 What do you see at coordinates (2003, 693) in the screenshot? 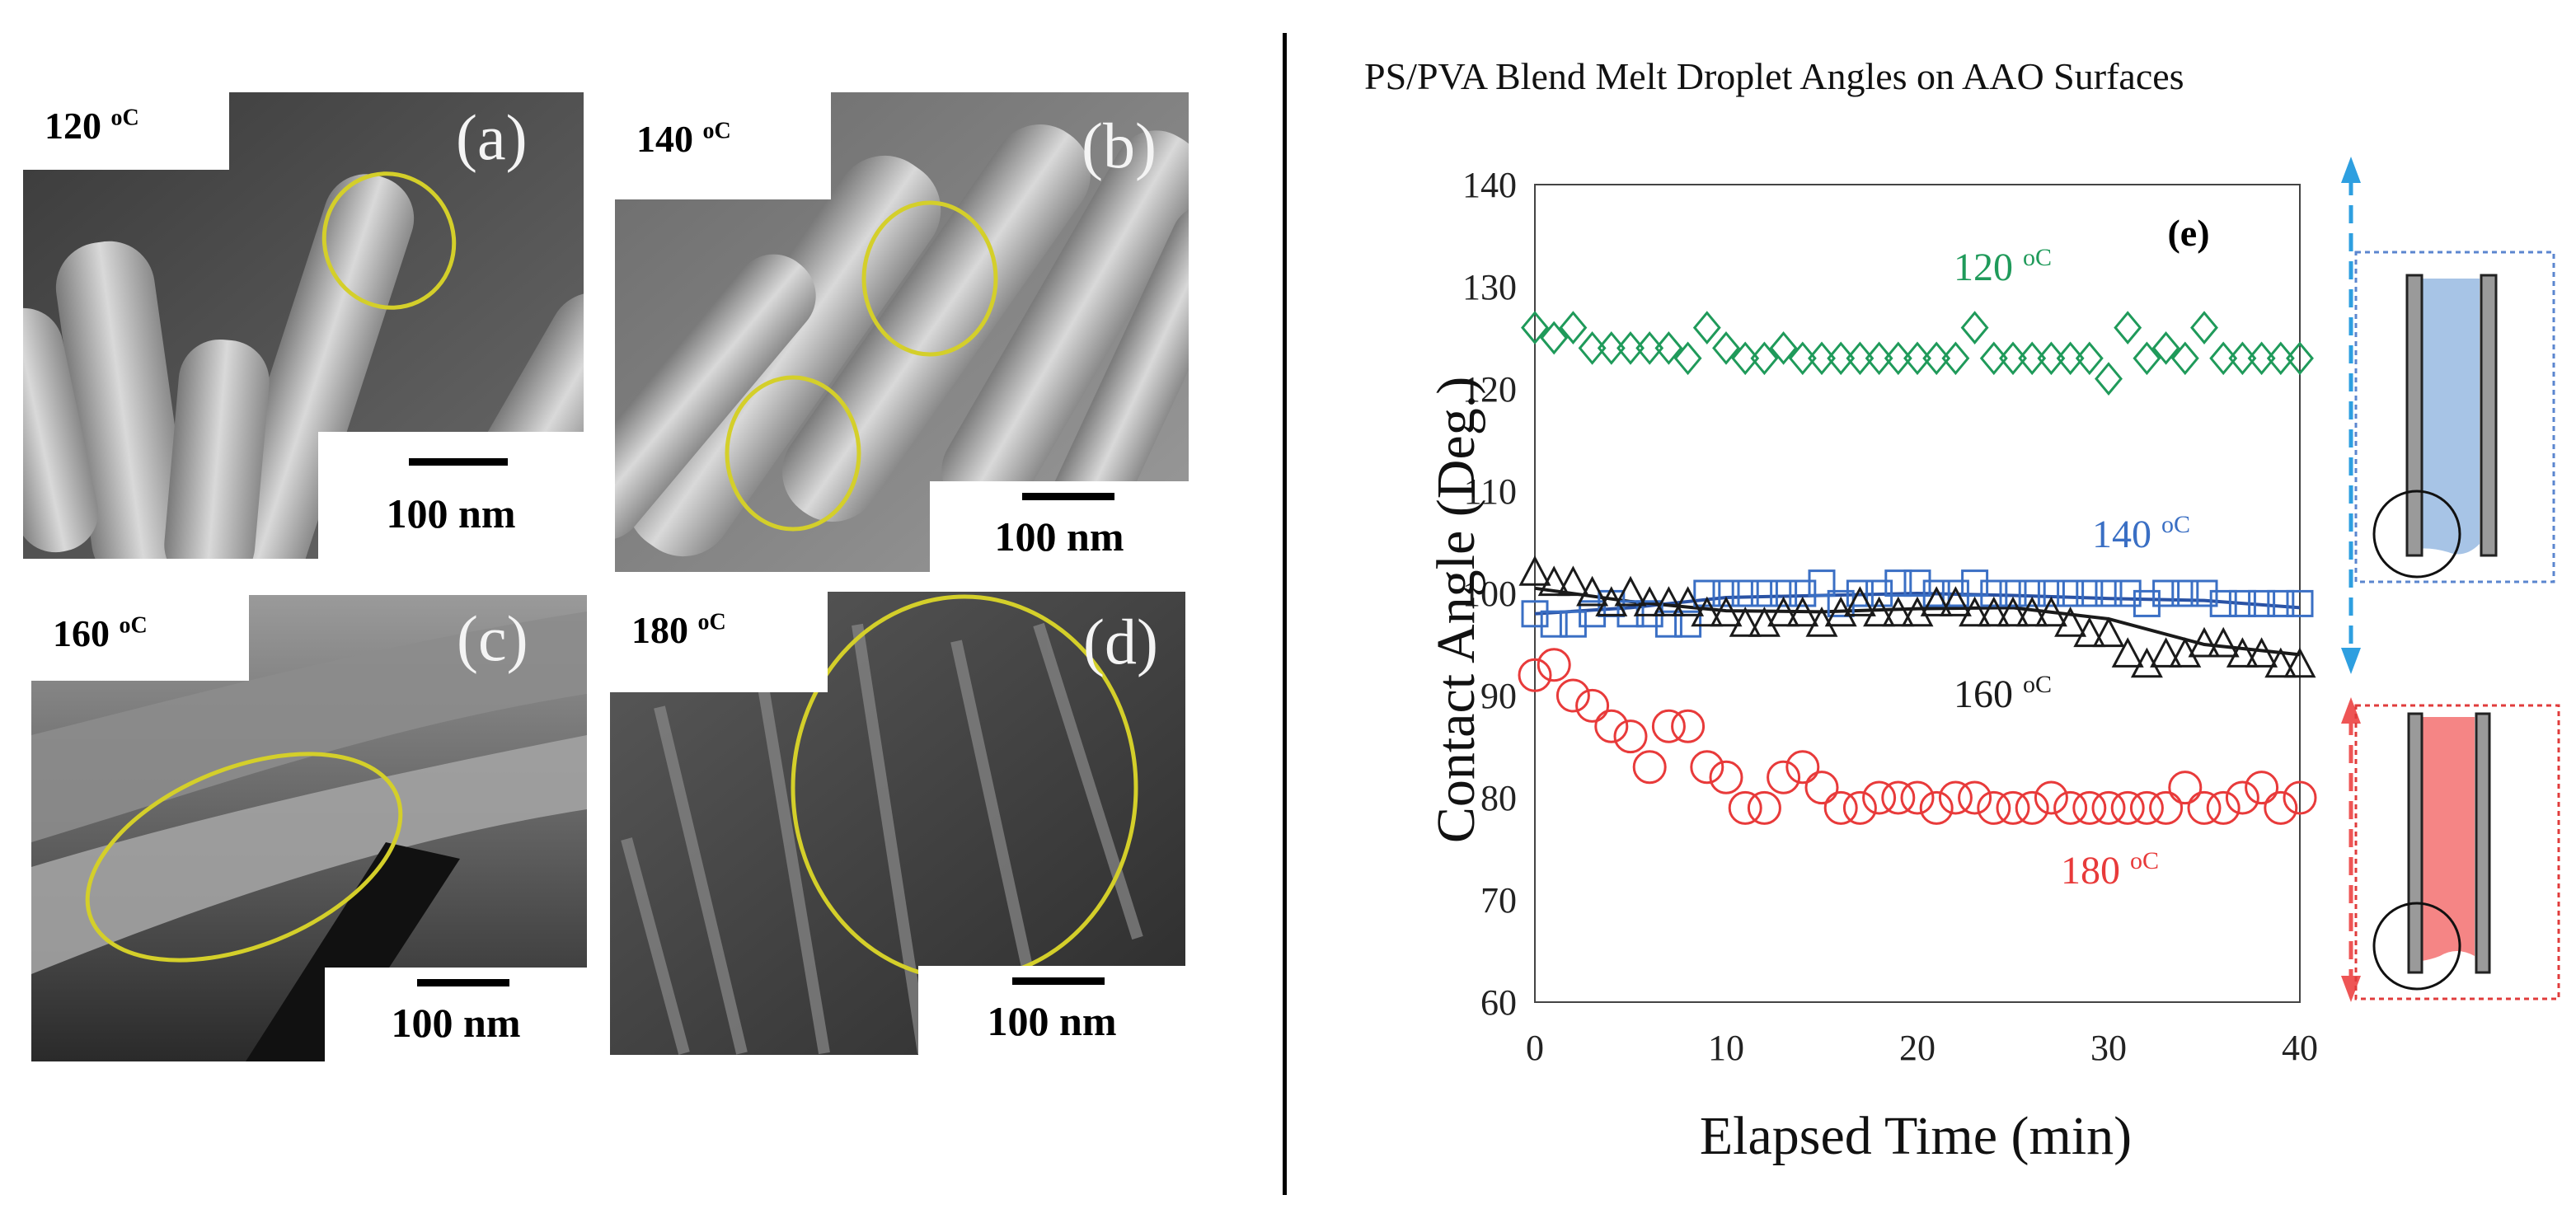
I see `series-label-160: 160 oC` at bounding box center [2003, 693].